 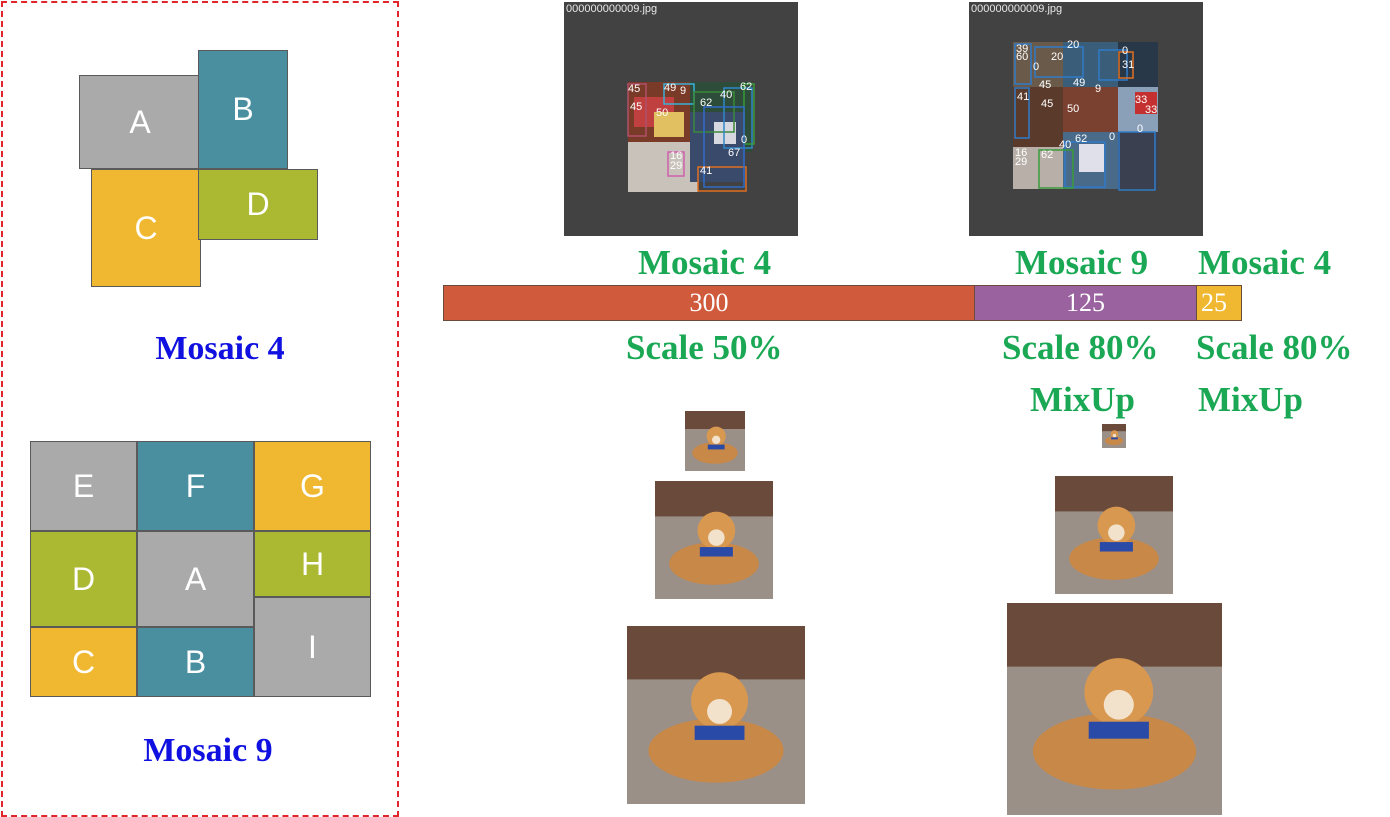 What do you see at coordinates (258, 204) in the screenshot?
I see `mosaic4-tile-d: D` at bounding box center [258, 204].